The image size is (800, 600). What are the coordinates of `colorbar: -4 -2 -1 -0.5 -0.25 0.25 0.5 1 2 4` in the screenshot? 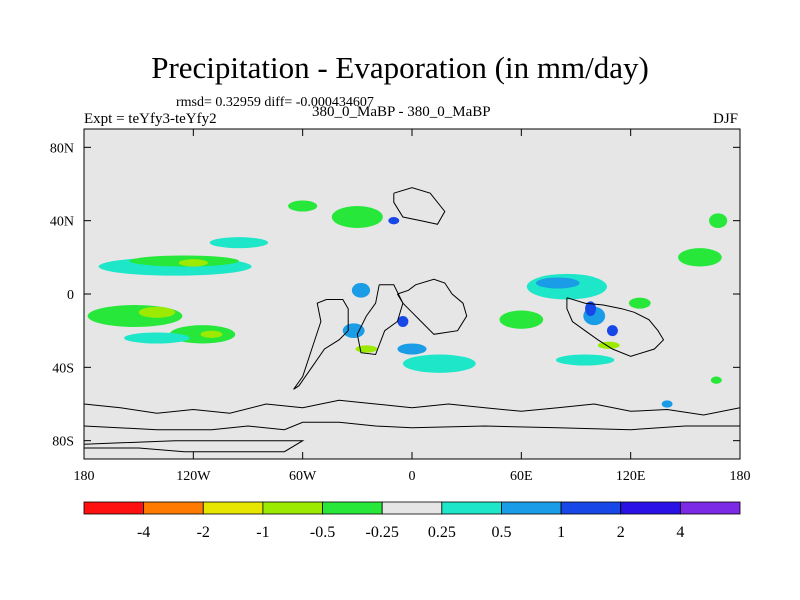 It's located at (412, 521).